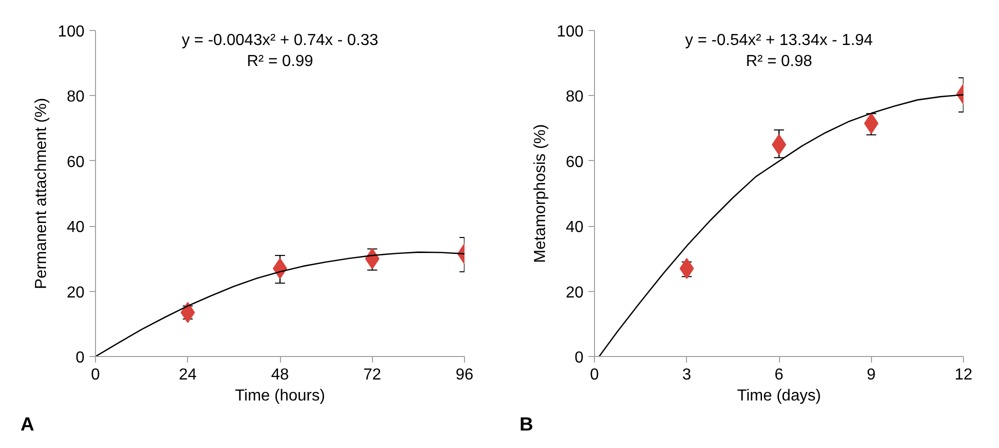  I want to click on annotation: R² = 0.98, so click(779, 61).